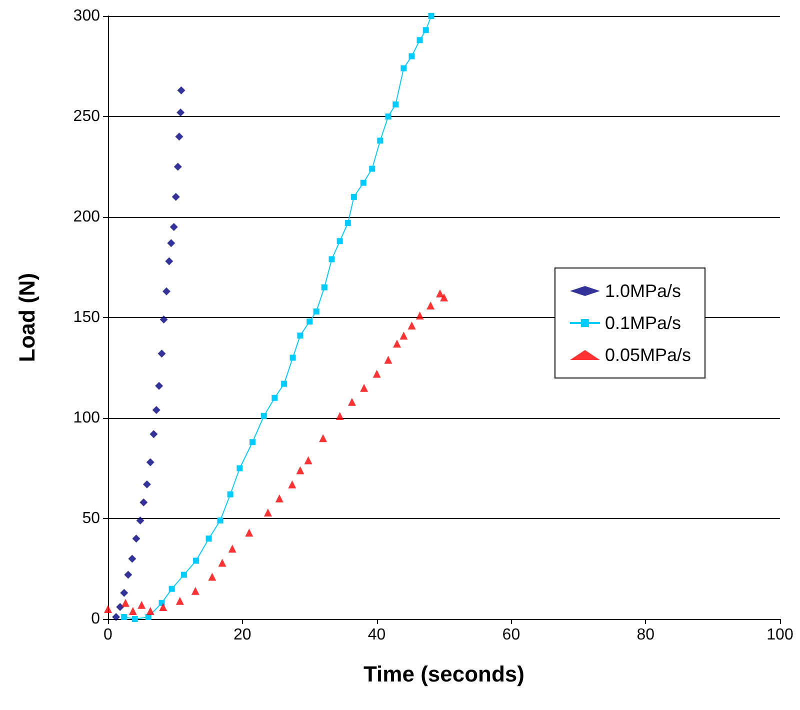  I want to click on x-tick-label: 60, so click(511, 635).